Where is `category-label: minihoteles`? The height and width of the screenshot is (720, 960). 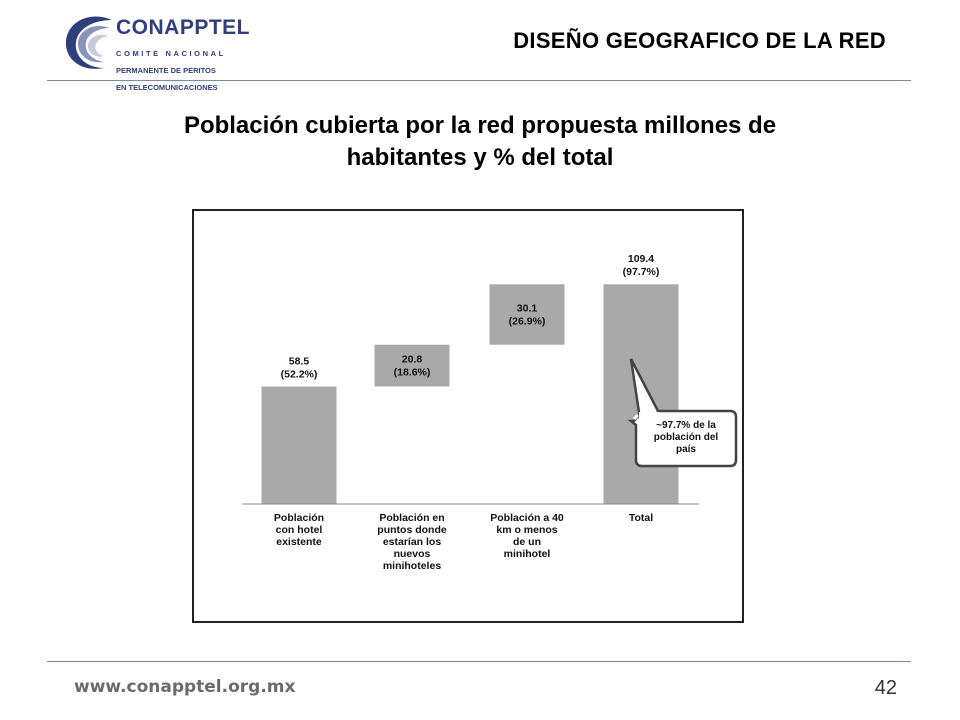
category-label: minihoteles is located at coordinates (412, 566).